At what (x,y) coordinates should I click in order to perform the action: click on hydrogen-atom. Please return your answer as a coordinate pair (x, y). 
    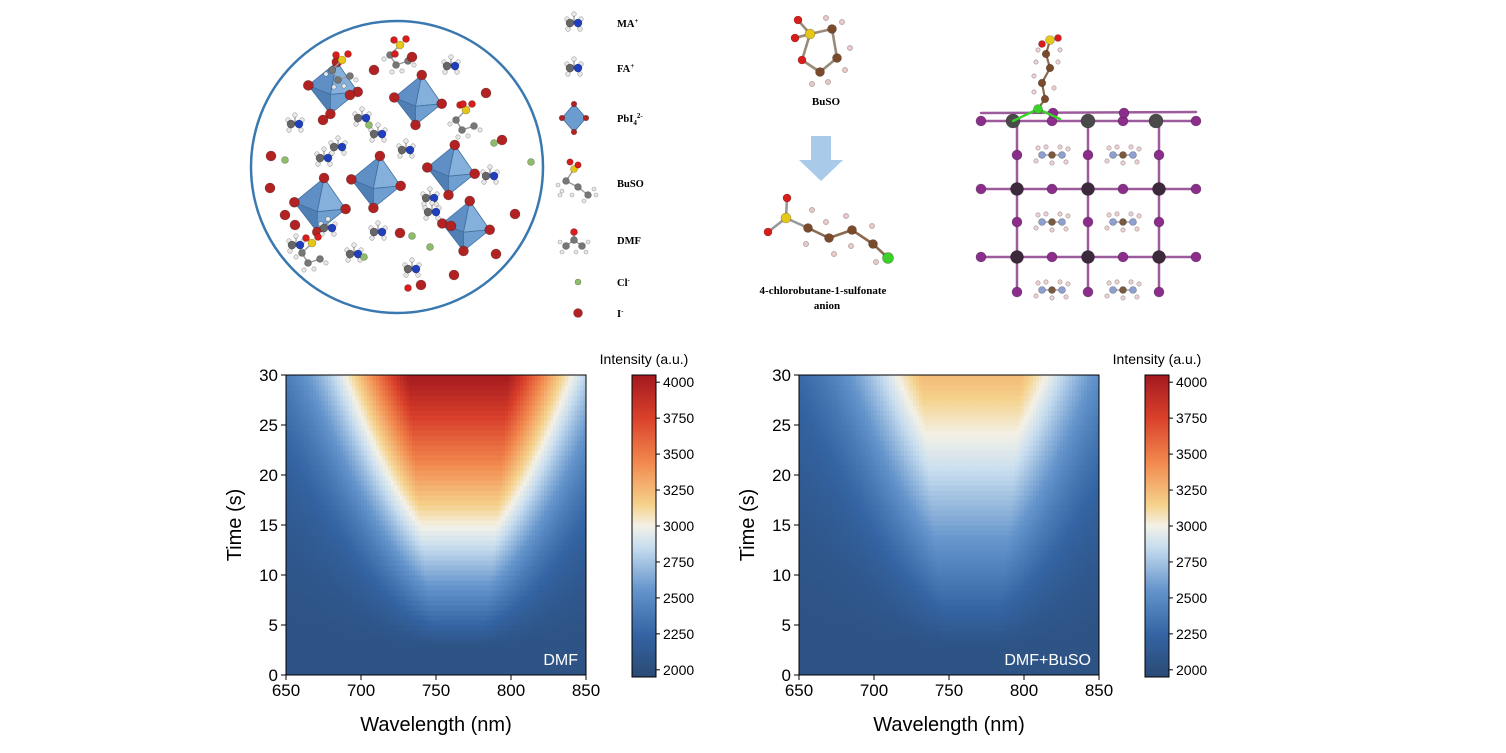
    Looking at the image, I should click on (1117, 214).